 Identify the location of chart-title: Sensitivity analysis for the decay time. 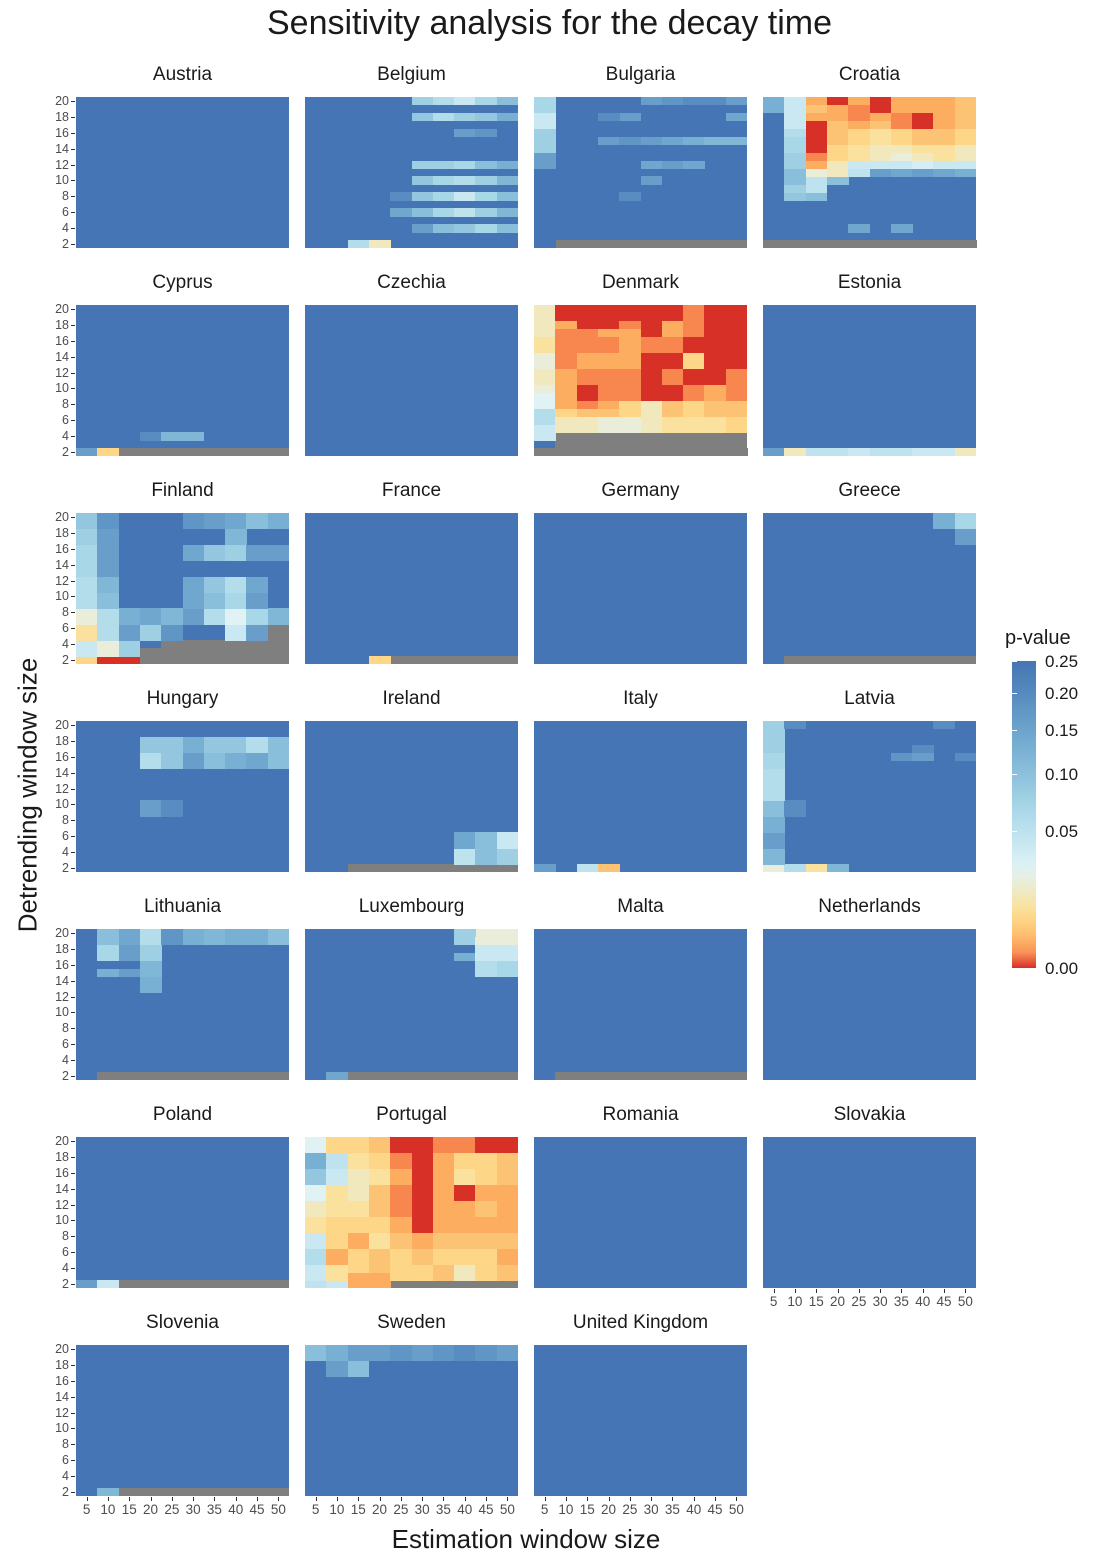
(549, 23).